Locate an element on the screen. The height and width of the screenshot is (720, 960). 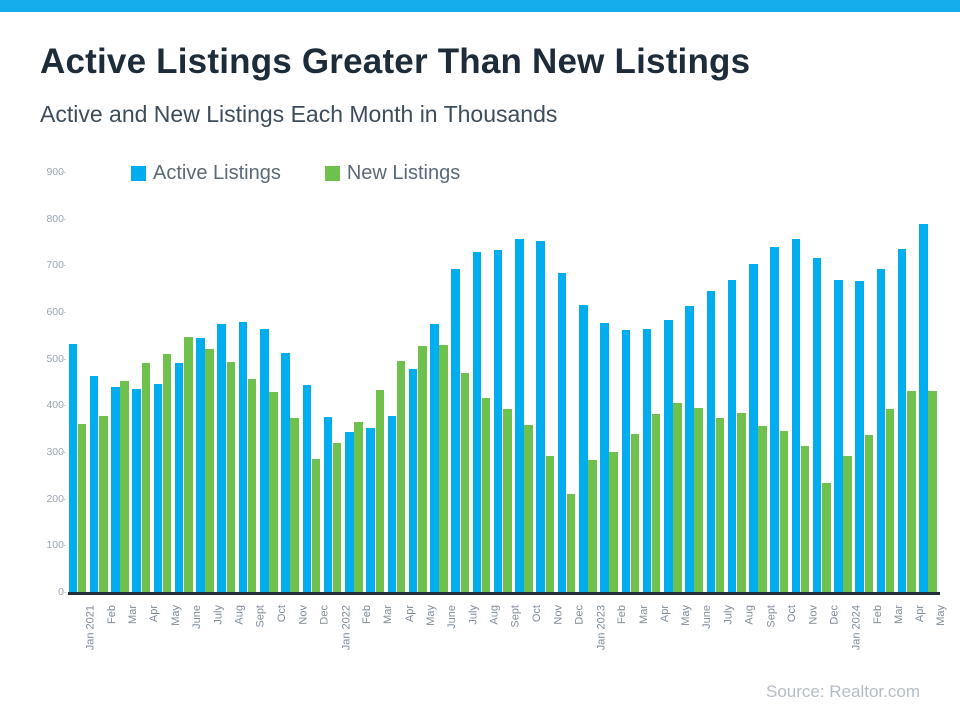
legend-item-active-listings: Active Listings is located at coordinates (206, 173).